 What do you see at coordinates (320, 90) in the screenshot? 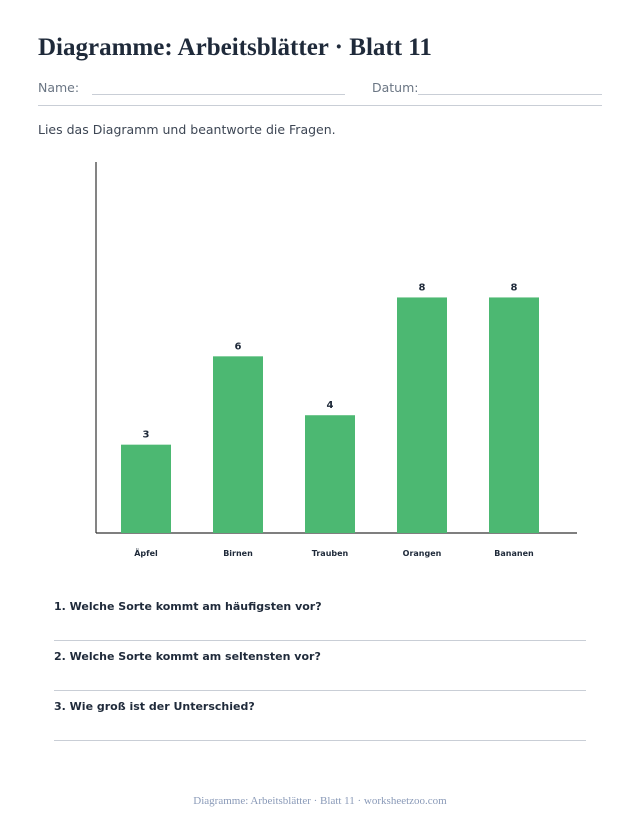
I see `student-info-row: Name: Datum:` at bounding box center [320, 90].